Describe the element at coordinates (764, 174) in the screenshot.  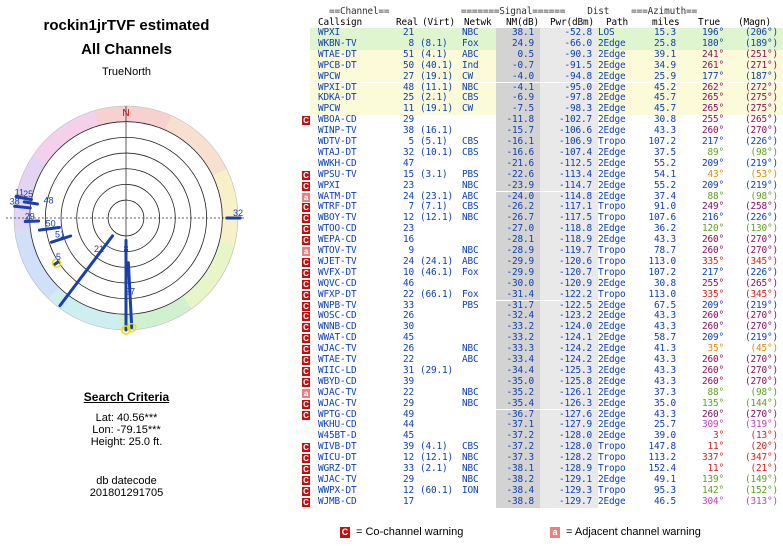
I see `azimuth-magn-cell: (53°)` at that location.